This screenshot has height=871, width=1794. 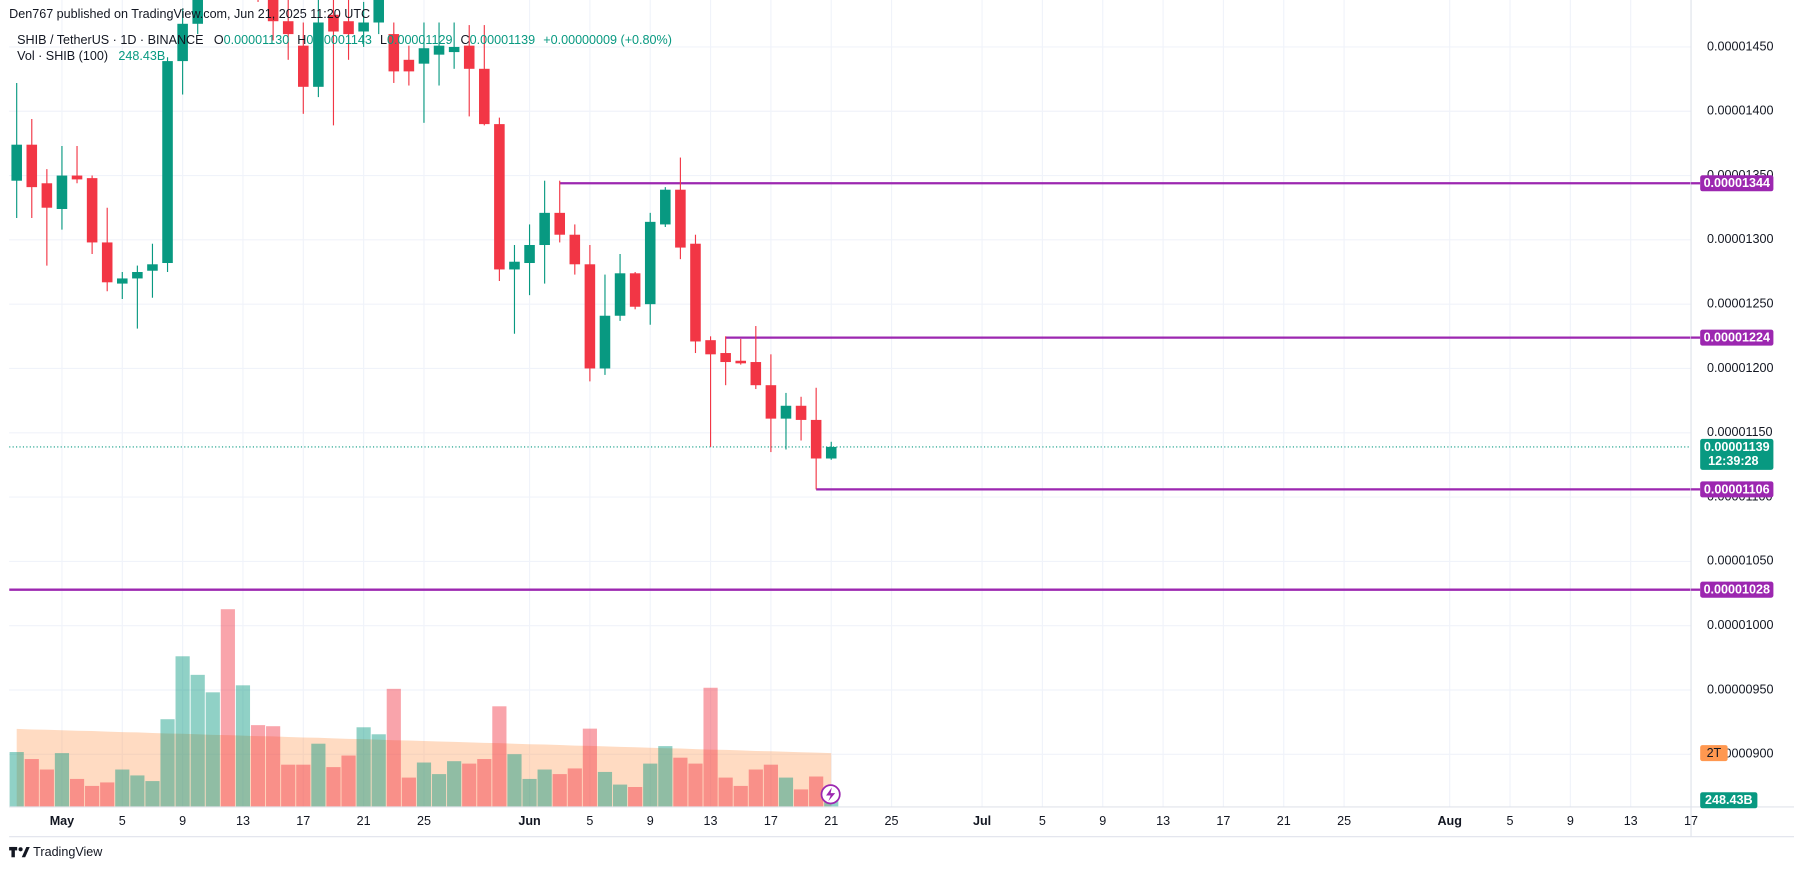 I want to click on volume-ma-label: 2T, so click(x=1714, y=753).